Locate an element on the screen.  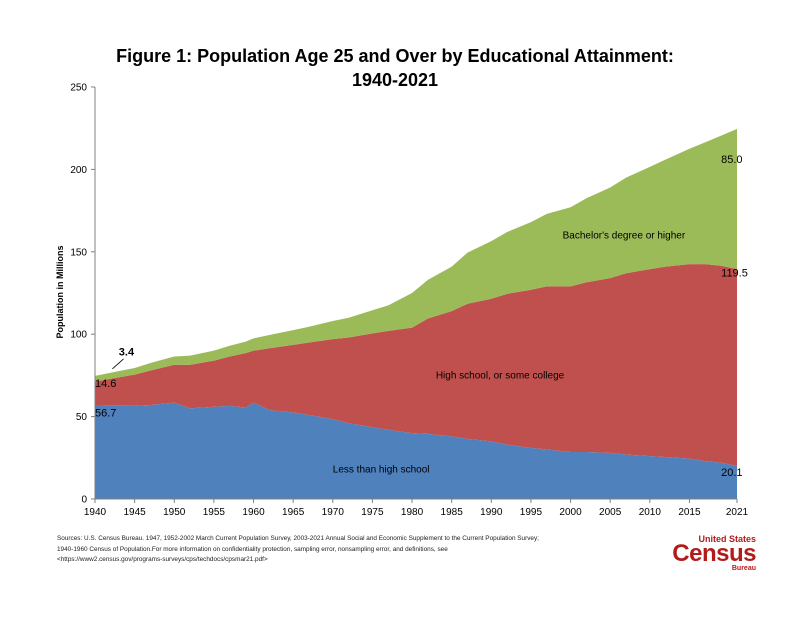
y-tick-label: 50 is located at coordinates (82, 417).